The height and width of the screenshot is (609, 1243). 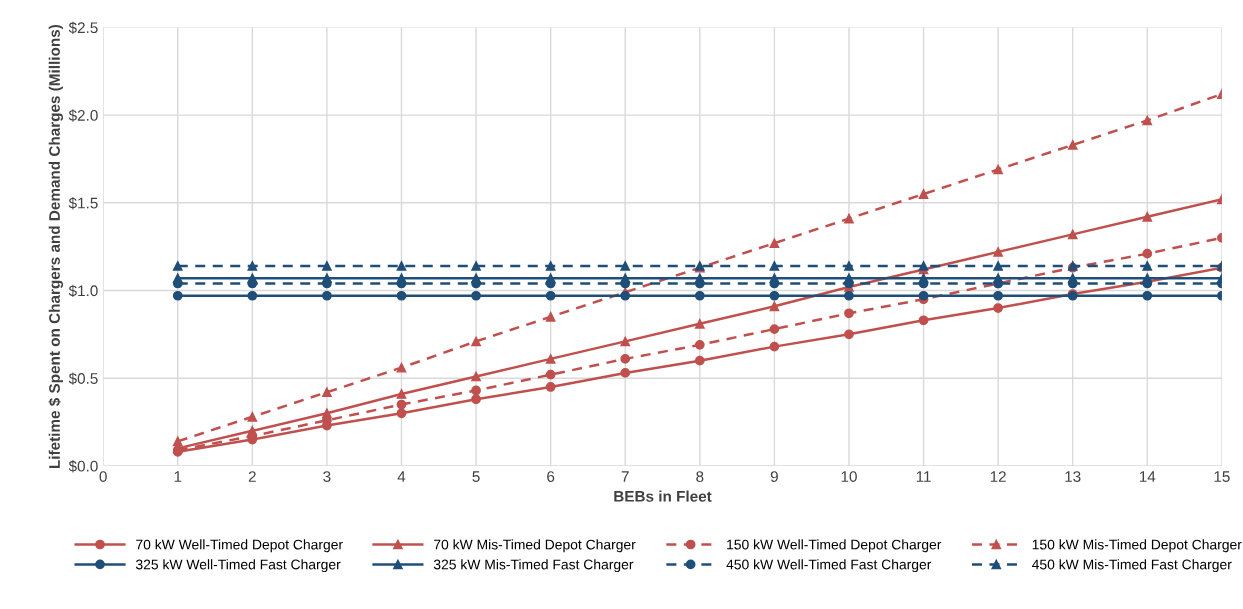 What do you see at coordinates (774, 476) in the screenshot?
I see `x-tick-label: 9` at bounding box center [774, 476].